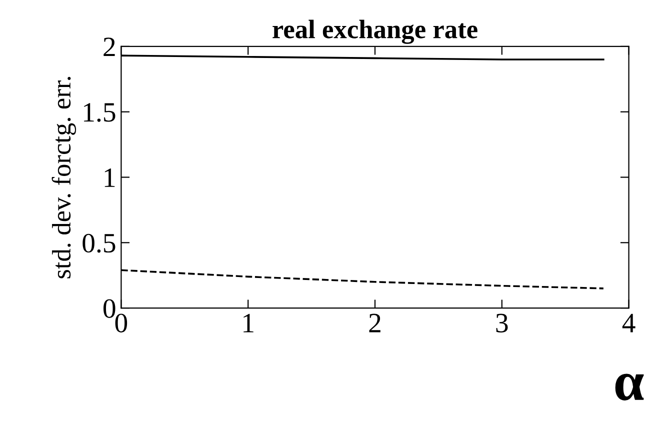 This screenshot has width=655, height=422. I want to click on y-tick-label: 2, so click(109, 47).